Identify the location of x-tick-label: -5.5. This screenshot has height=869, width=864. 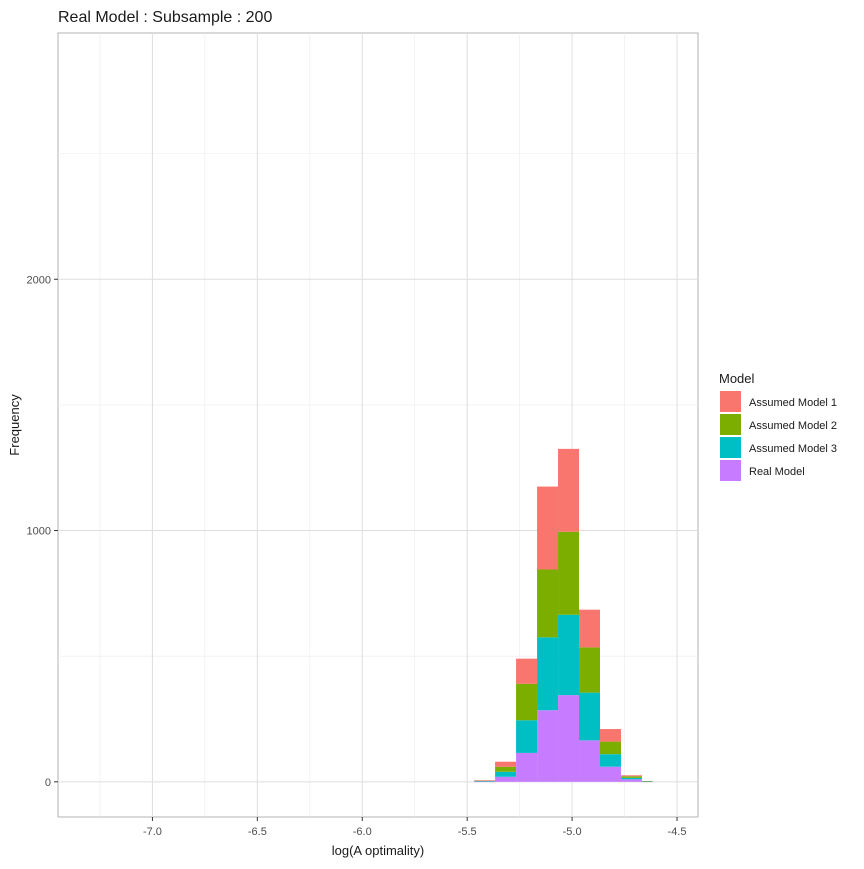
(467, 832).